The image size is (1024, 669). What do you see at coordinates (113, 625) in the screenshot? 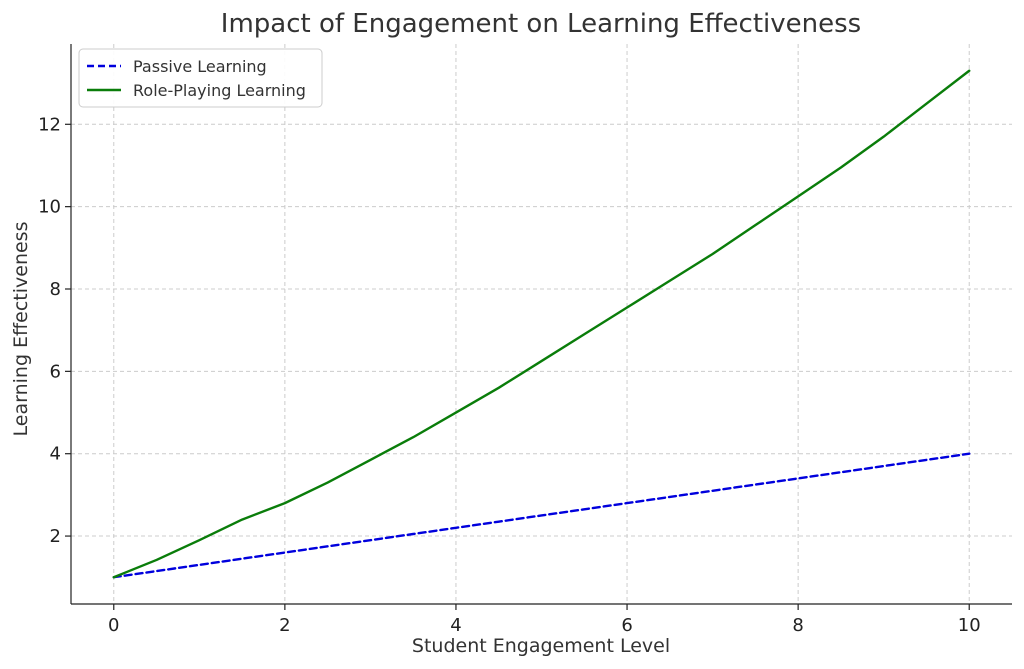
I see `x-tick-label-0: 0` at bounding box center [113, 625].